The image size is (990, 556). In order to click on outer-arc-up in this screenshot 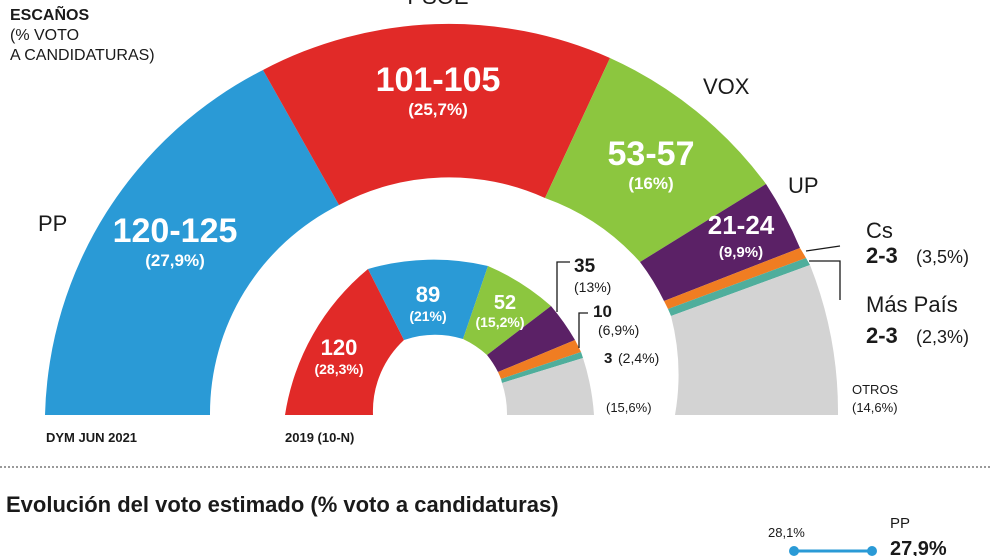, I will do `click(720, 242)`.